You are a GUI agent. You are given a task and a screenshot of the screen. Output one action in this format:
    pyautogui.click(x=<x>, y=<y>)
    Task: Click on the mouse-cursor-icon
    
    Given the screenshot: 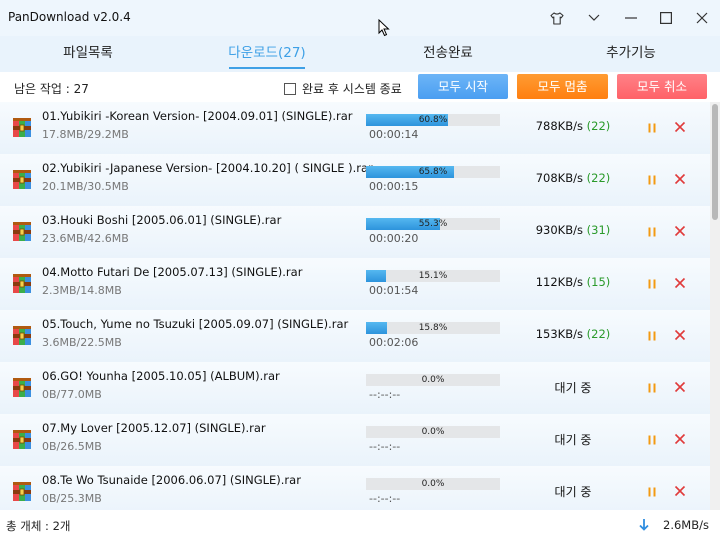 What is the action you would take?
    pyautogui.click(x=384, y=28)
    